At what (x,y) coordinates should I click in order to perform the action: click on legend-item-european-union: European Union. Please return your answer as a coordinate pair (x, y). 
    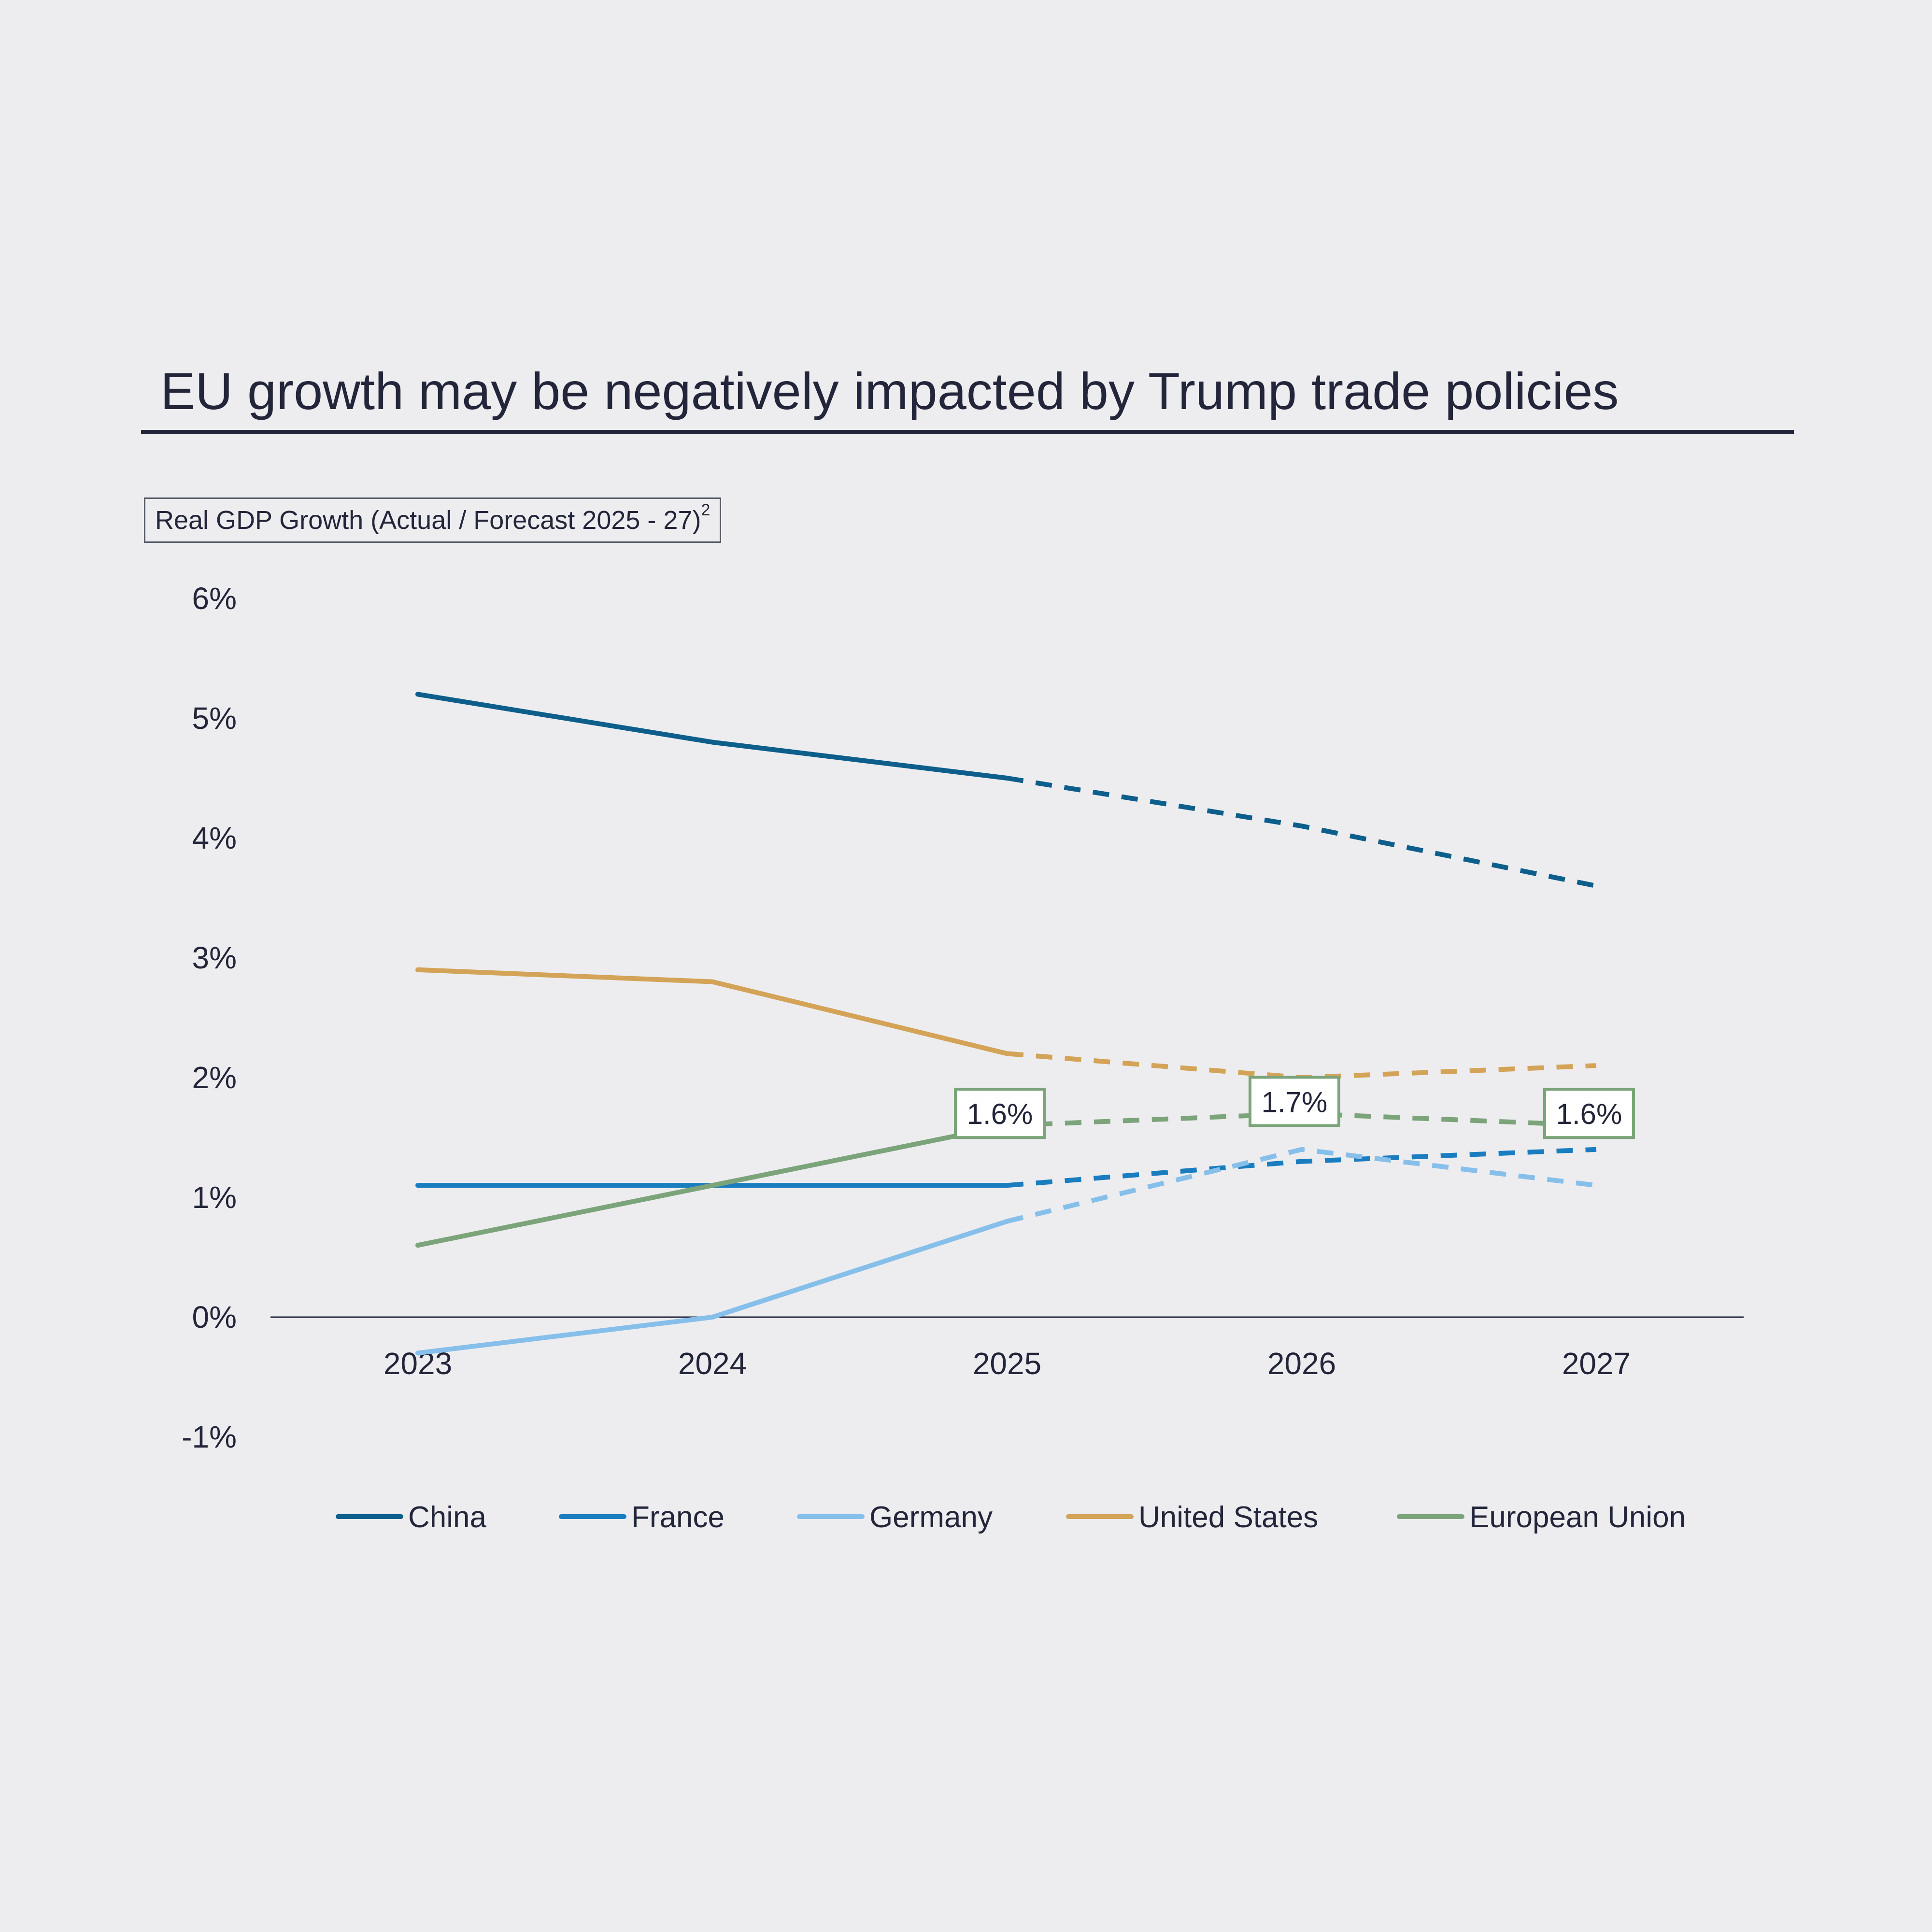
    Looking at the image, I should click on (1541, 1517).